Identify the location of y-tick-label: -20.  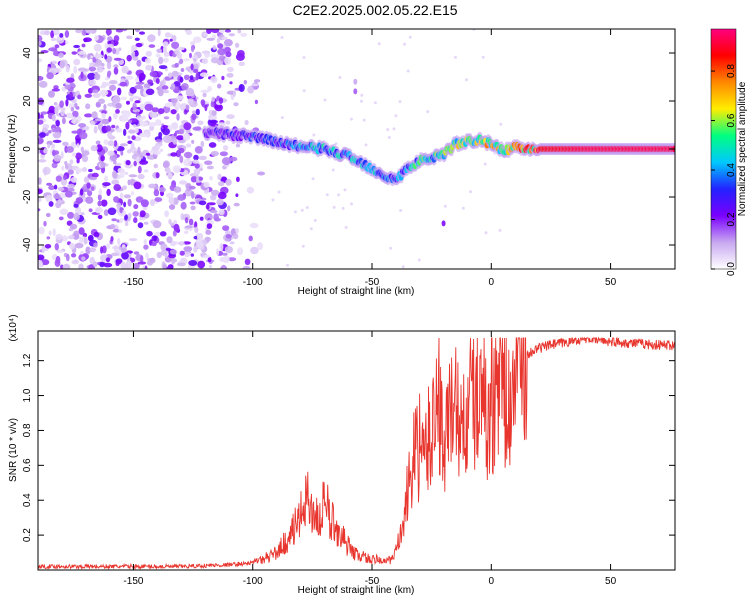
(27, 196).